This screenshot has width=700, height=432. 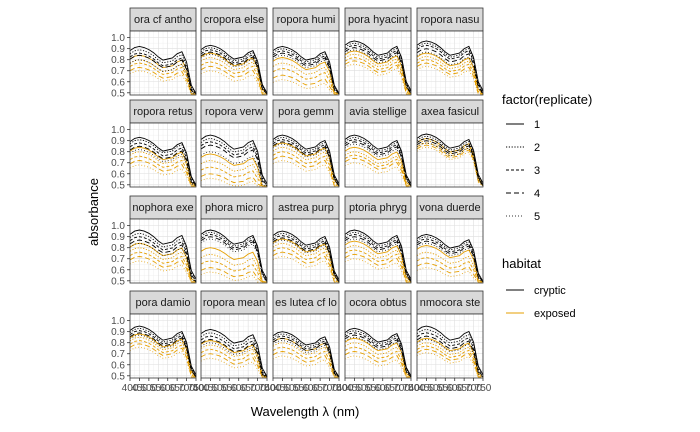 I want to click on facet-panel: astrea purp, so click(x=306, y=239).